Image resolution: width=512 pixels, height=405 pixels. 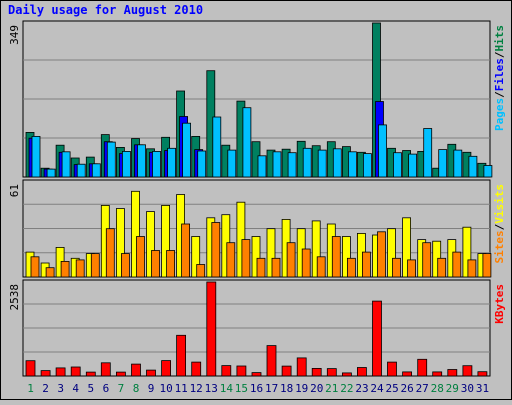 I want to click on x-tick-label-day-3: 3, so click(x=60, y=388).